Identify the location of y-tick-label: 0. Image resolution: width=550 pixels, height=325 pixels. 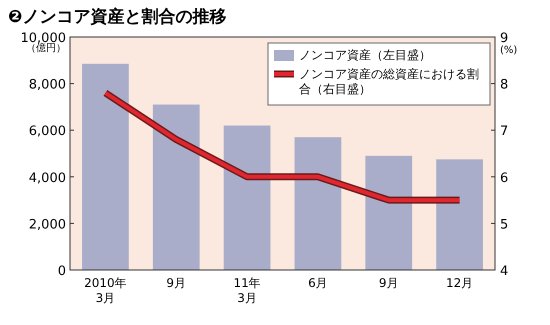
(62, 271).